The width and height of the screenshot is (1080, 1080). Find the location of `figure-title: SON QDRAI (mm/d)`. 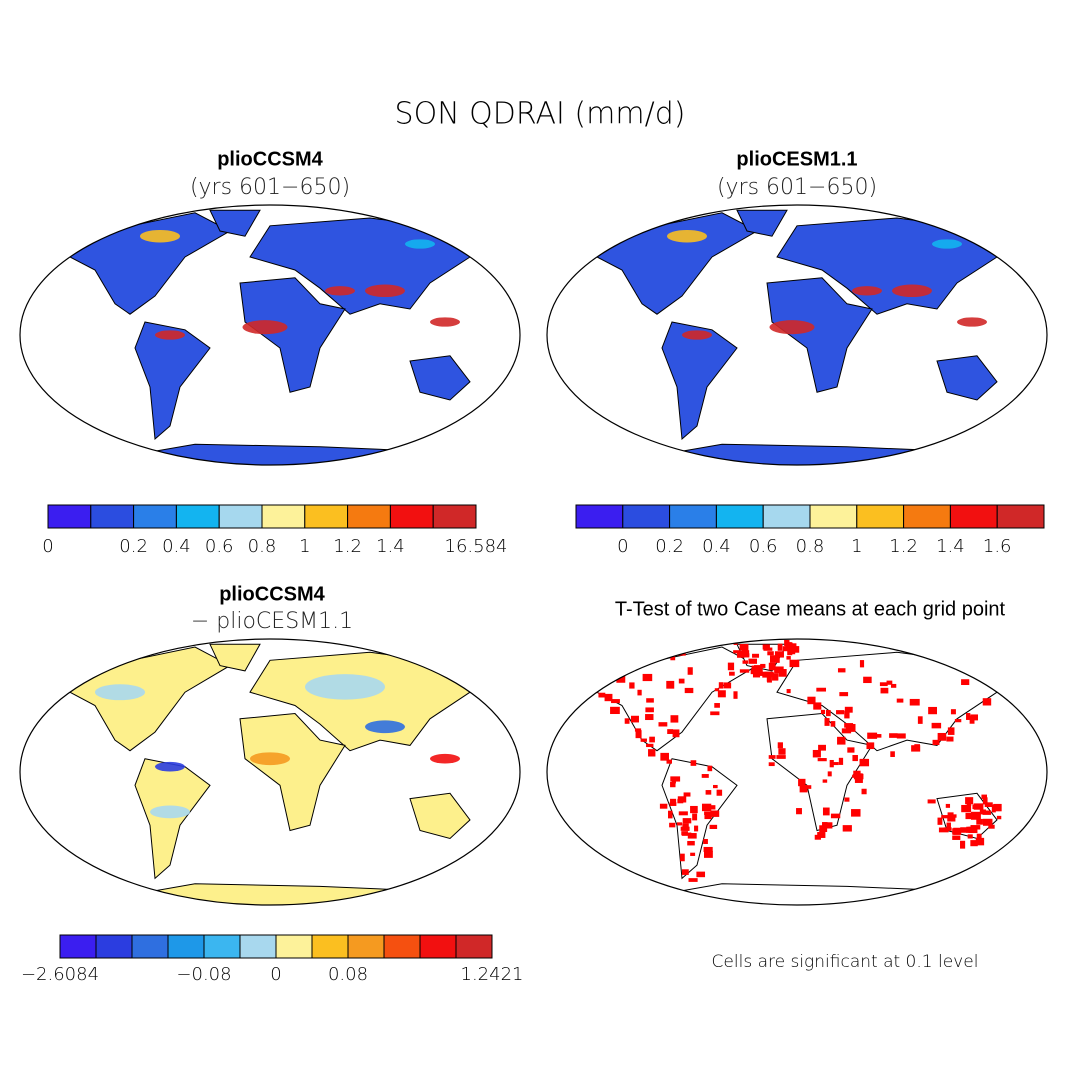

figure-title: SON QDRAI (mm/d) is located at coordinates (540, 114).